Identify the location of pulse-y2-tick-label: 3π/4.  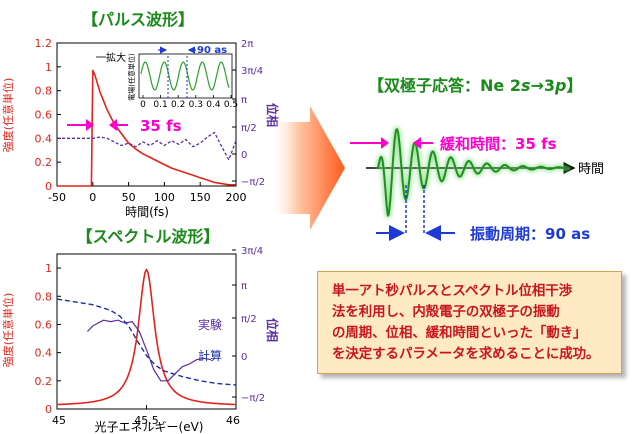
(252, 71).